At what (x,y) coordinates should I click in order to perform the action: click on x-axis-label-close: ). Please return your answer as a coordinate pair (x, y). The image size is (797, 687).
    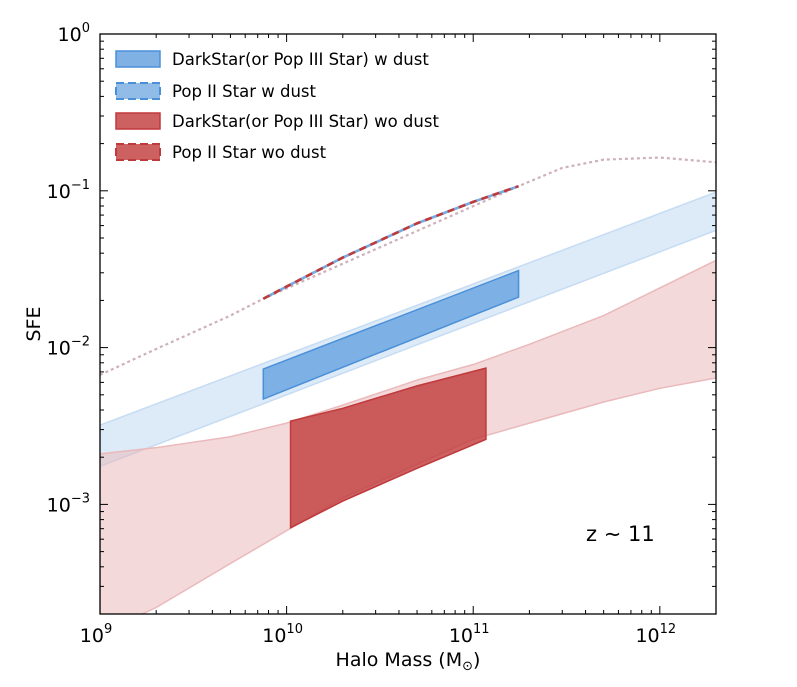
    Looking at the image, I should click on (476, 660).